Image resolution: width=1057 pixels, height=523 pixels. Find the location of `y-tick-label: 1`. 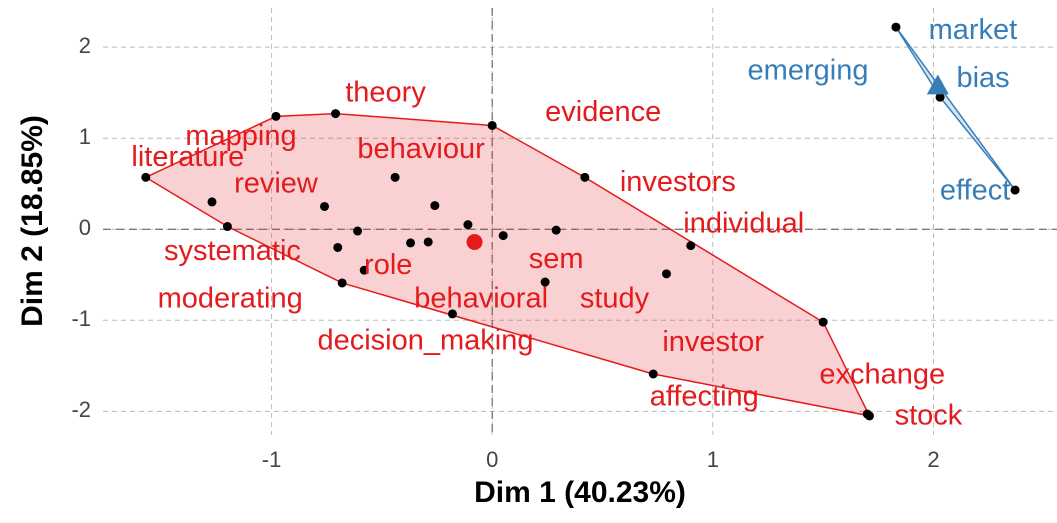

y-tick-label: 1 is located at coordinates (85, 136).